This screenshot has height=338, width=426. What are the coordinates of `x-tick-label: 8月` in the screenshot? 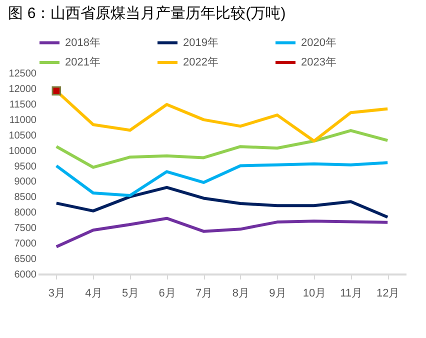 It's located at (241, 294).